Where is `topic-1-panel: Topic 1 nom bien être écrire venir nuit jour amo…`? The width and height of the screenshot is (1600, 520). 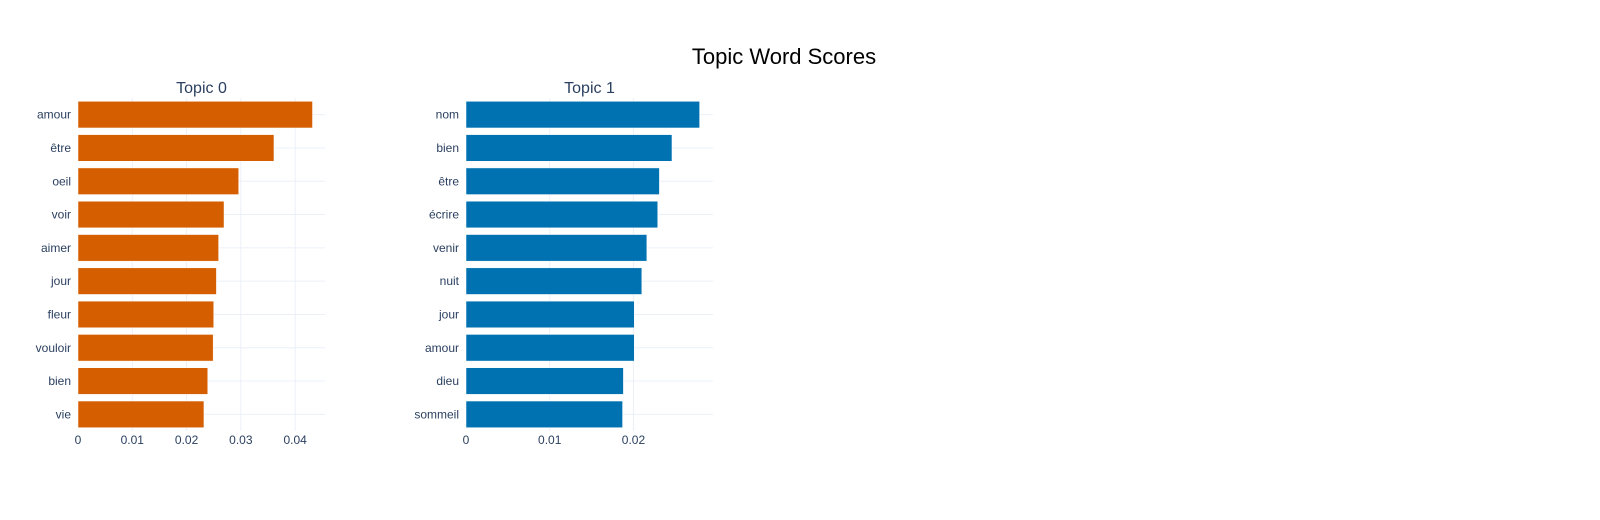
topic-1-panel: Topic 1 nom bien être écrire venir nuit jour amo… is located at coordinates (563, 263).